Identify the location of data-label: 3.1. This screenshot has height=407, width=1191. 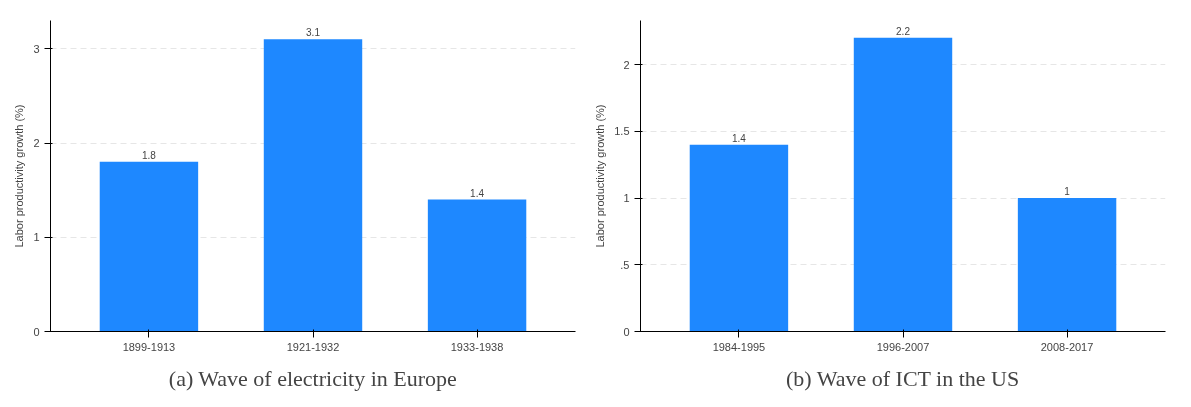
(313, 33).